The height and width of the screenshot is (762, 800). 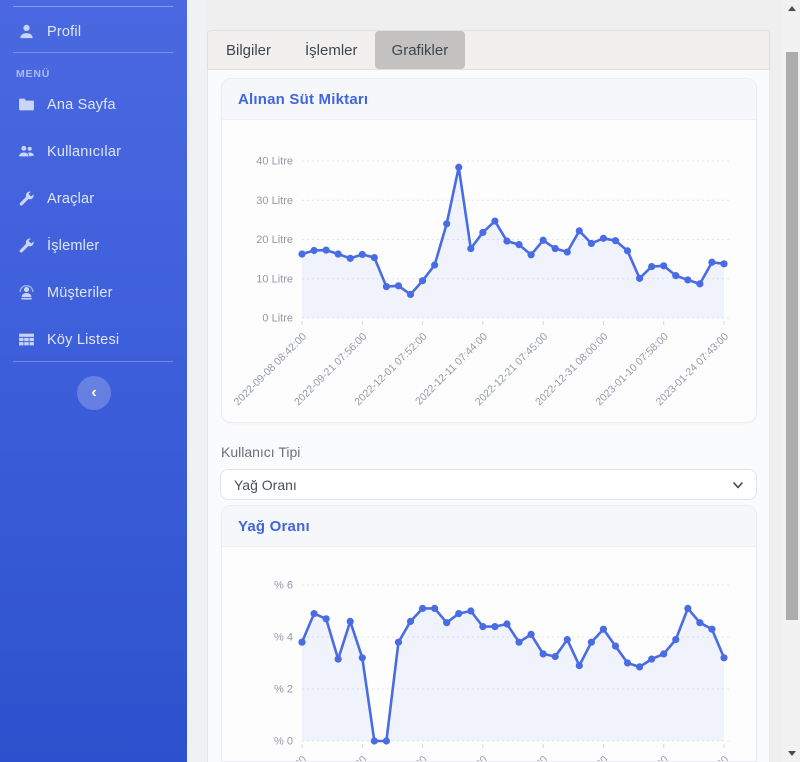 What do you see at coordinates (64, 31) in the screenshot?
I see `sidebar-item-label: Profil` at bounding box center [64, 31].